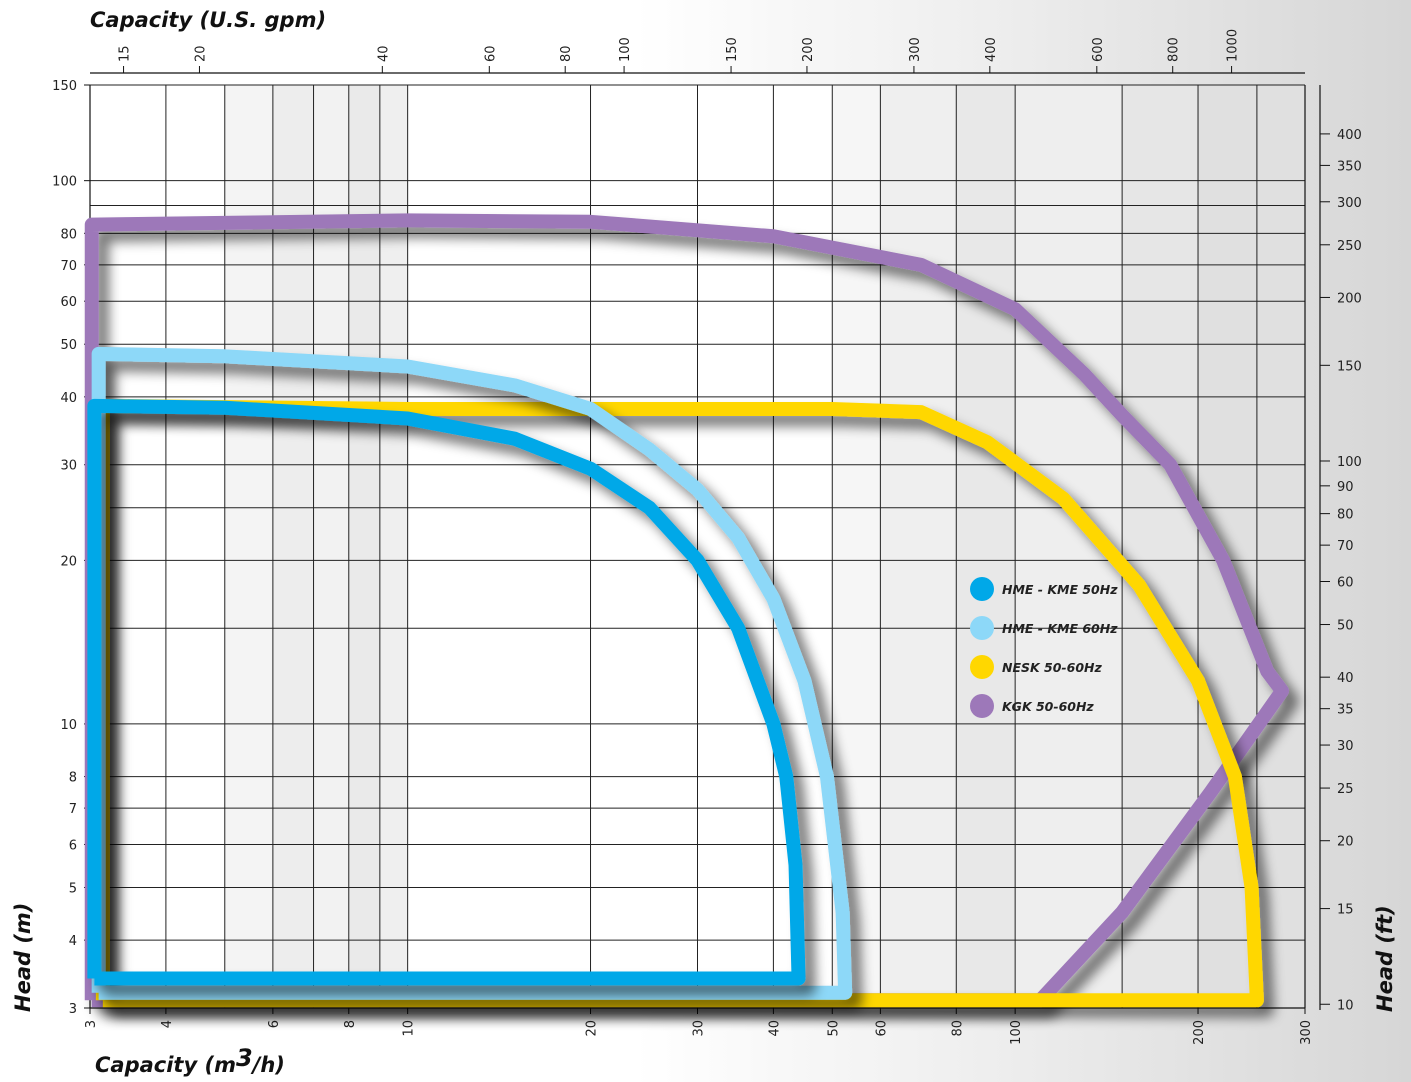  I want to click on x-bottom-axis-title: Capacity (m3/h), so click(190, 1060).